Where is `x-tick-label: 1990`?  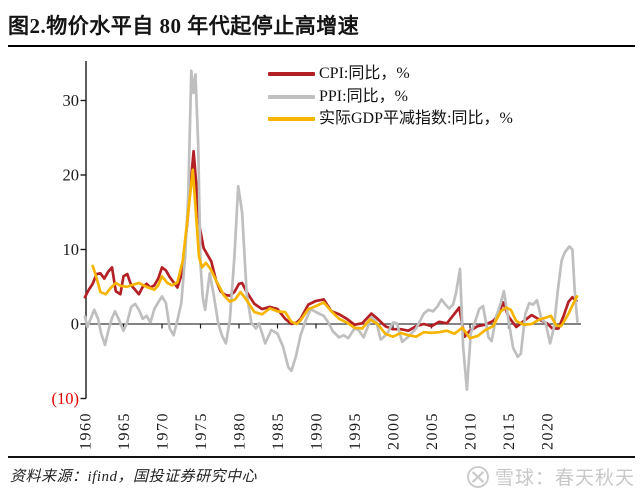
x-tick-label: 1990 is located at coordinates (317, 431).